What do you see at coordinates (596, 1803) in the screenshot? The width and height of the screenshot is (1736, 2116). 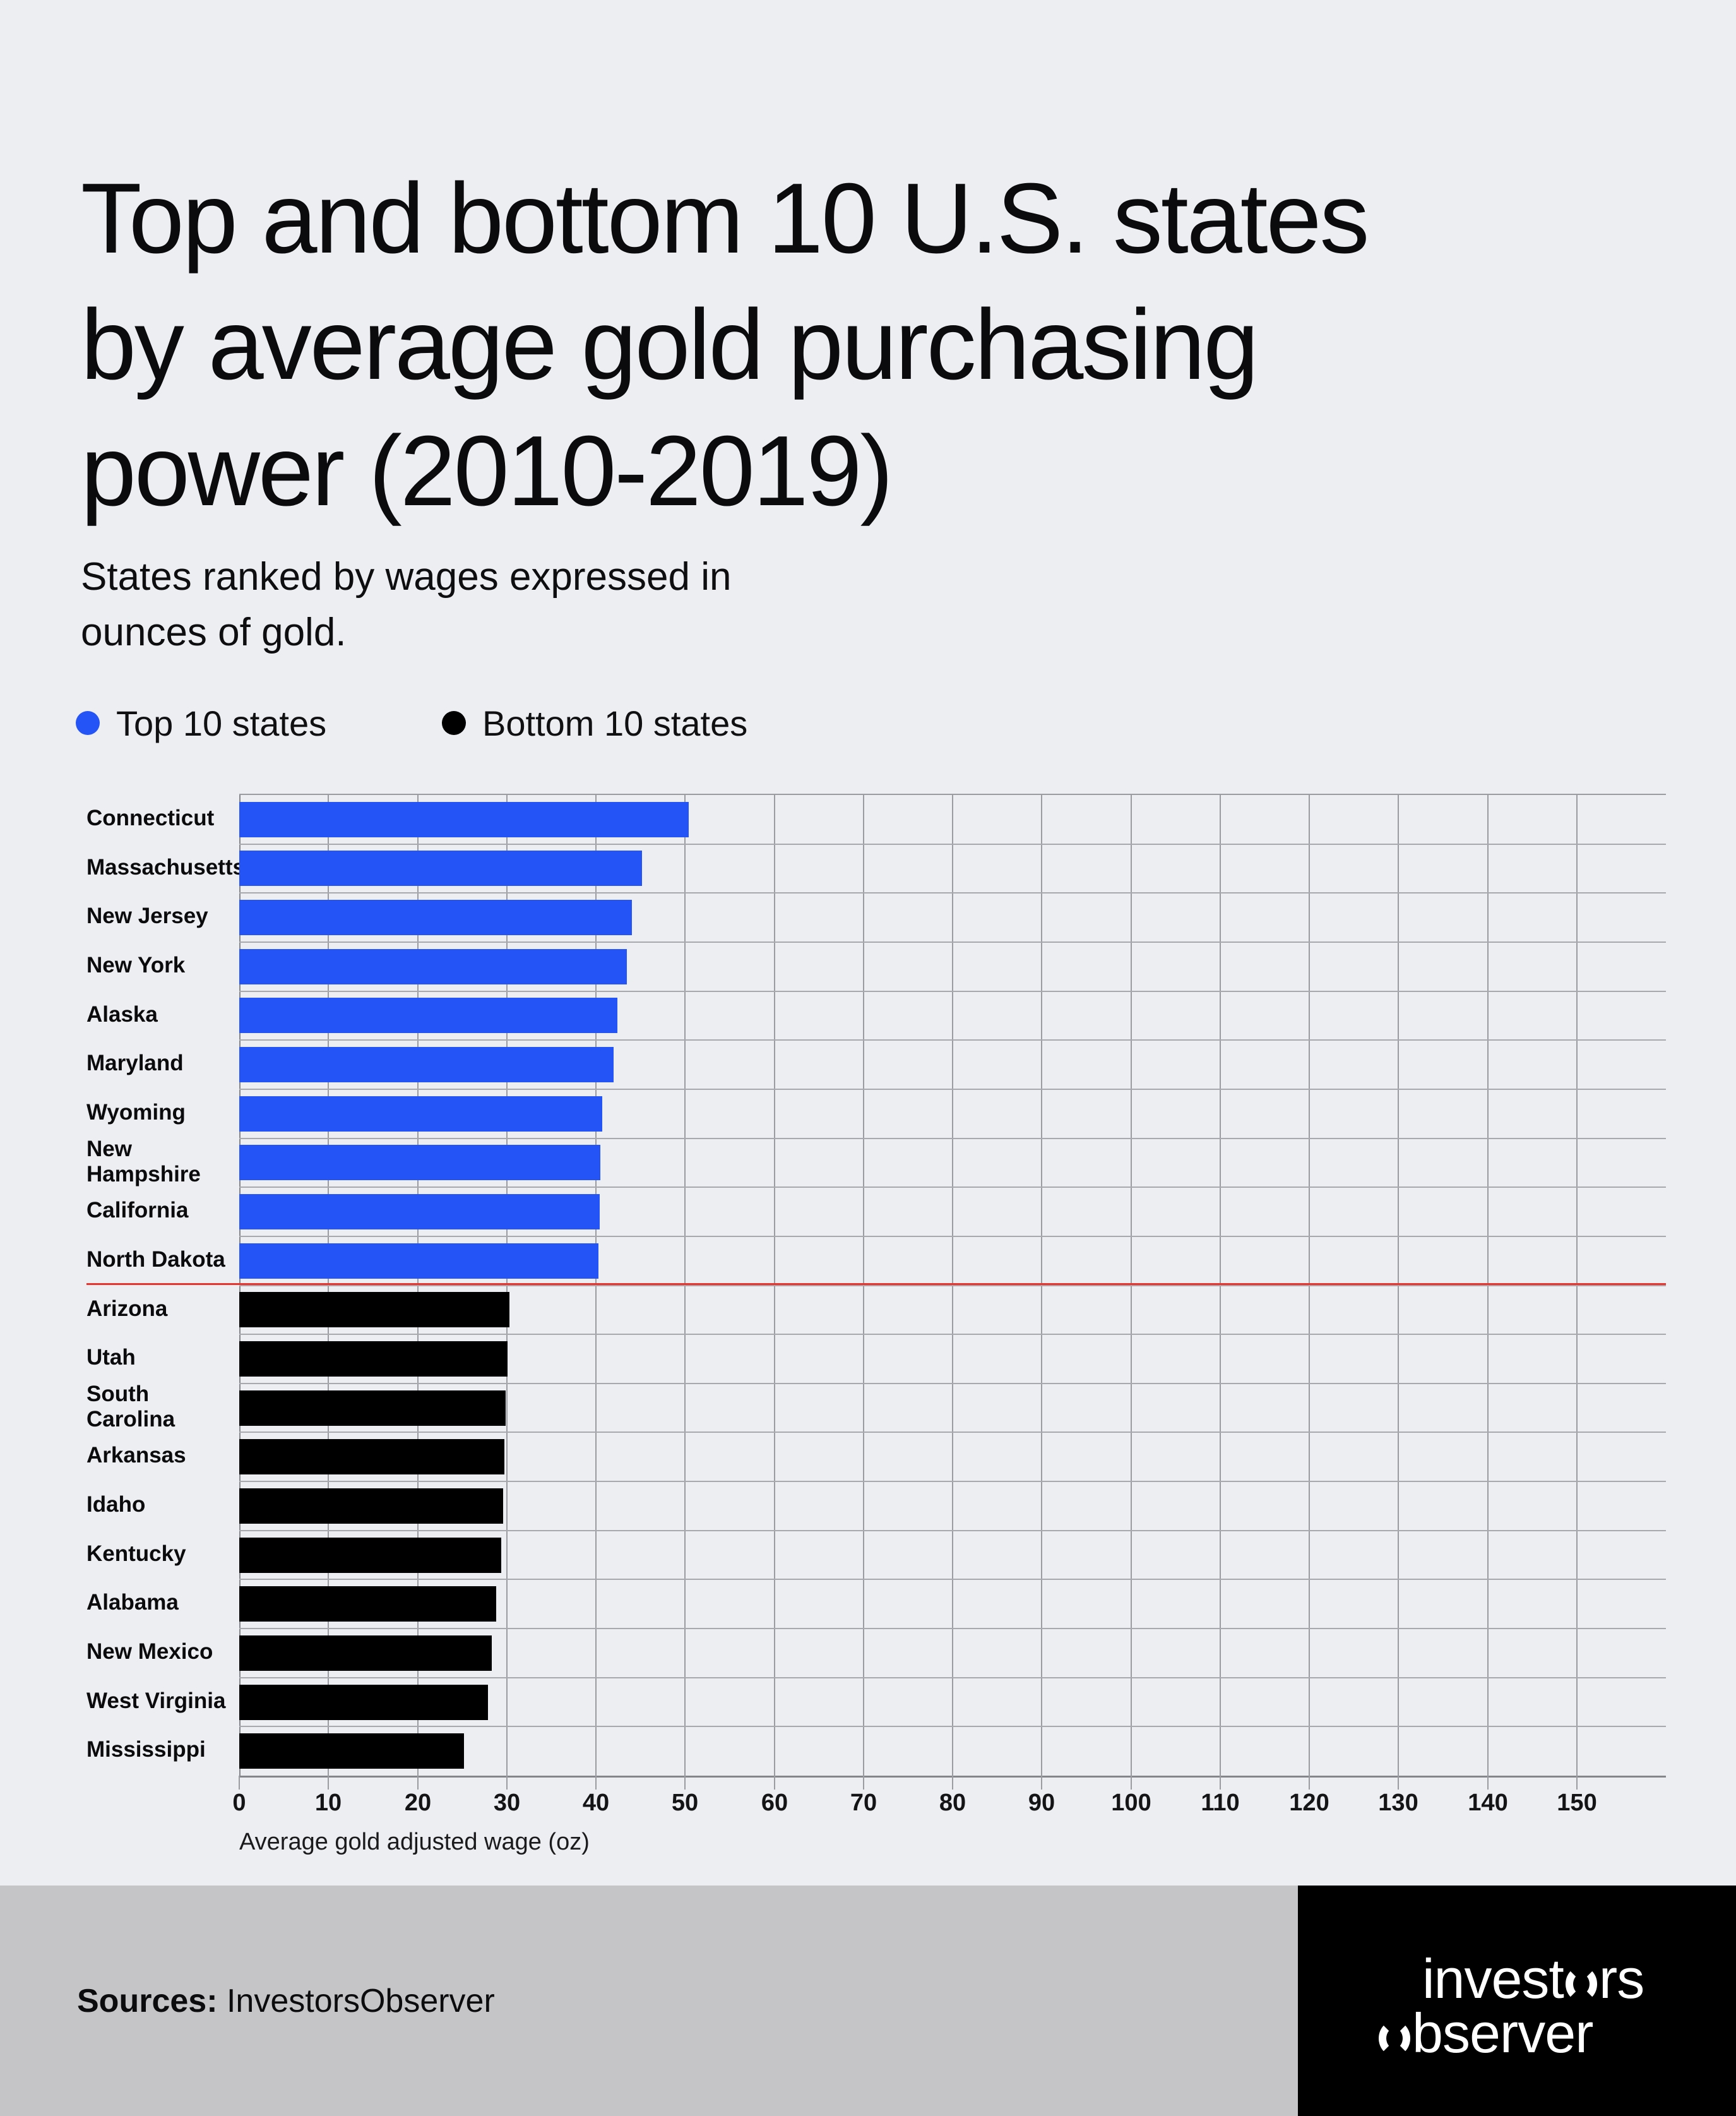 I see `x-tick-label: 40` at bounding box center [596, 1803].